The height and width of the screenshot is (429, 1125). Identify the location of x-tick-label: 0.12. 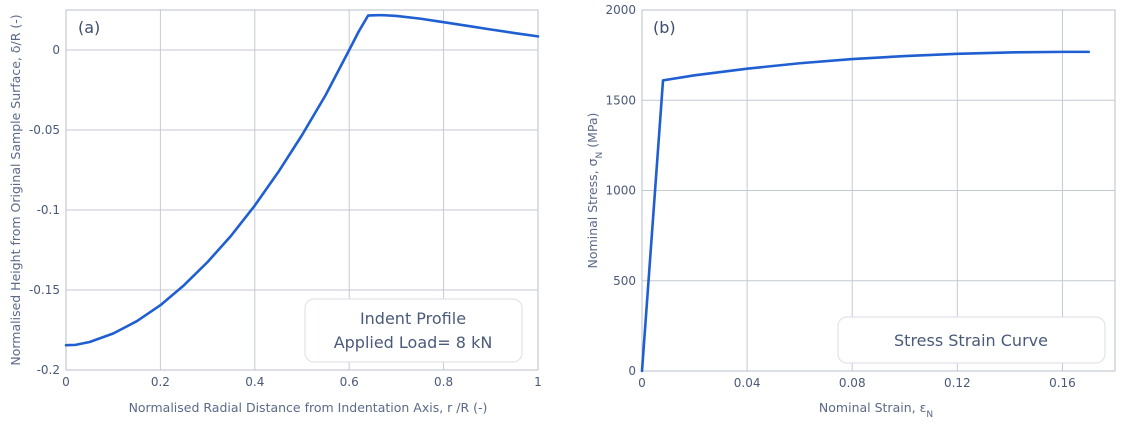
(957, 383).